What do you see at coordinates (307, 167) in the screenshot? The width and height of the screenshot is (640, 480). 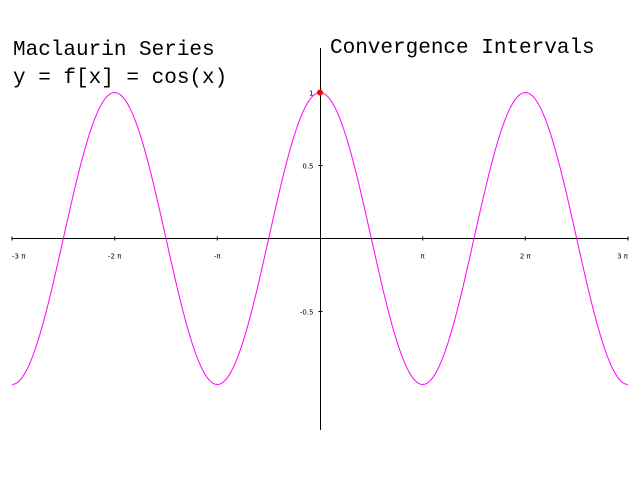 I see `y-tick-label: 0.5` at bounding box center [307, 167].